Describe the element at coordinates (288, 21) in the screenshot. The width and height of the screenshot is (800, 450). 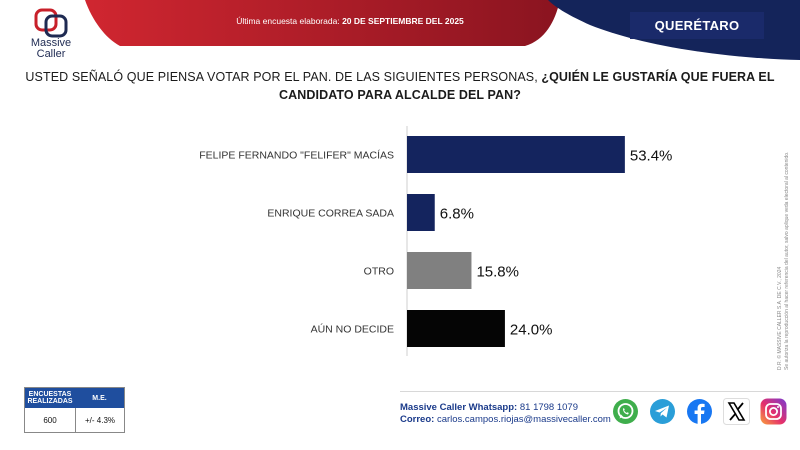
I see `survey-date-label: Última encuesta elaborada:` at that location.